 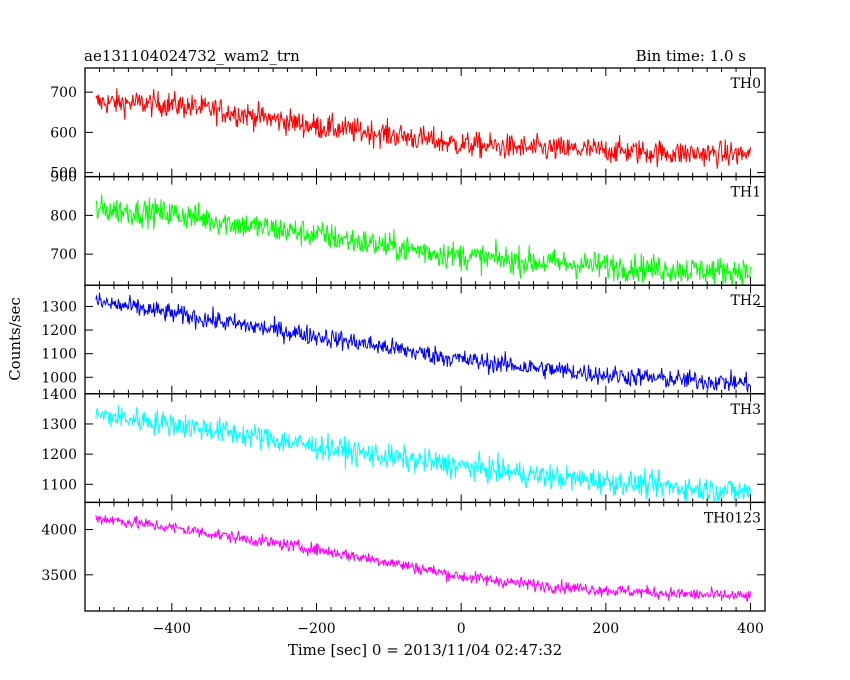 I want to click on panel-th1: 900 800 700 TH1, so click(x=408, y=228).